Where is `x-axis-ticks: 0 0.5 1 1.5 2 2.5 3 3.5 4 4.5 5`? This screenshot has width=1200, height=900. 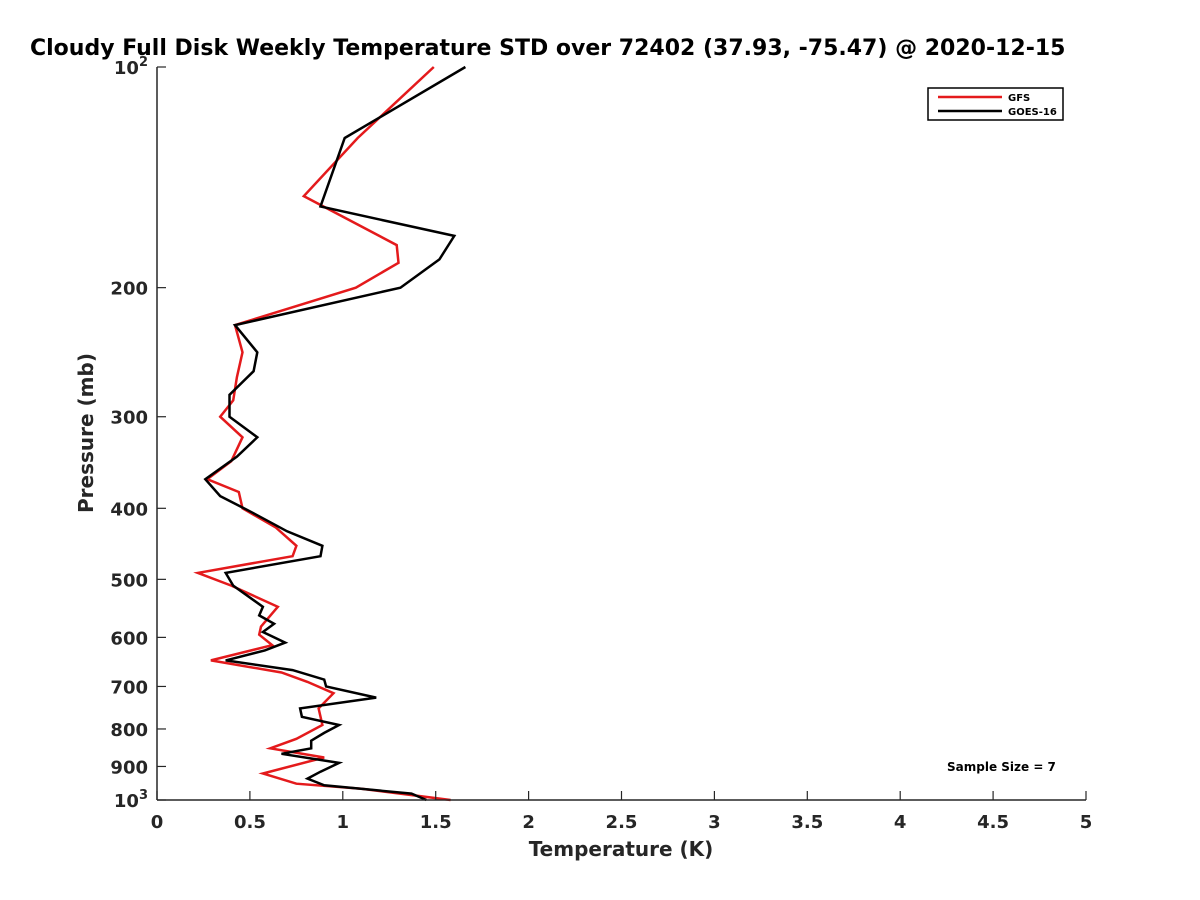 x-axis-ticks: 0 0.5 1 1.5 2 2.5 3 3.5 4 4.5 5 is located at coordinates (622, 812).